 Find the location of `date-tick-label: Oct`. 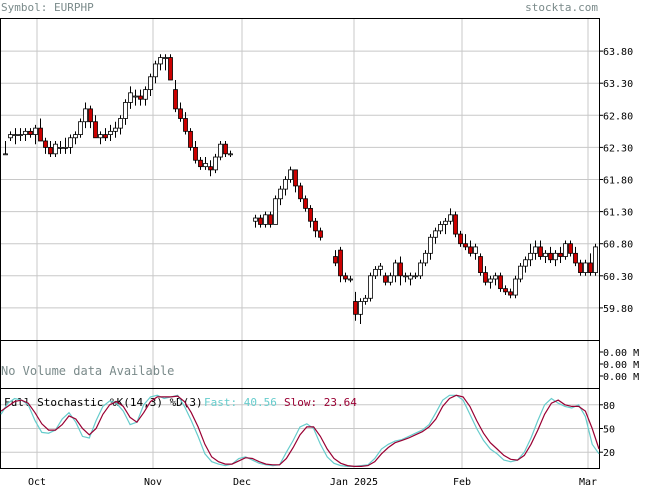

date-tick-label: Oct is located at coordinates (37, 481).